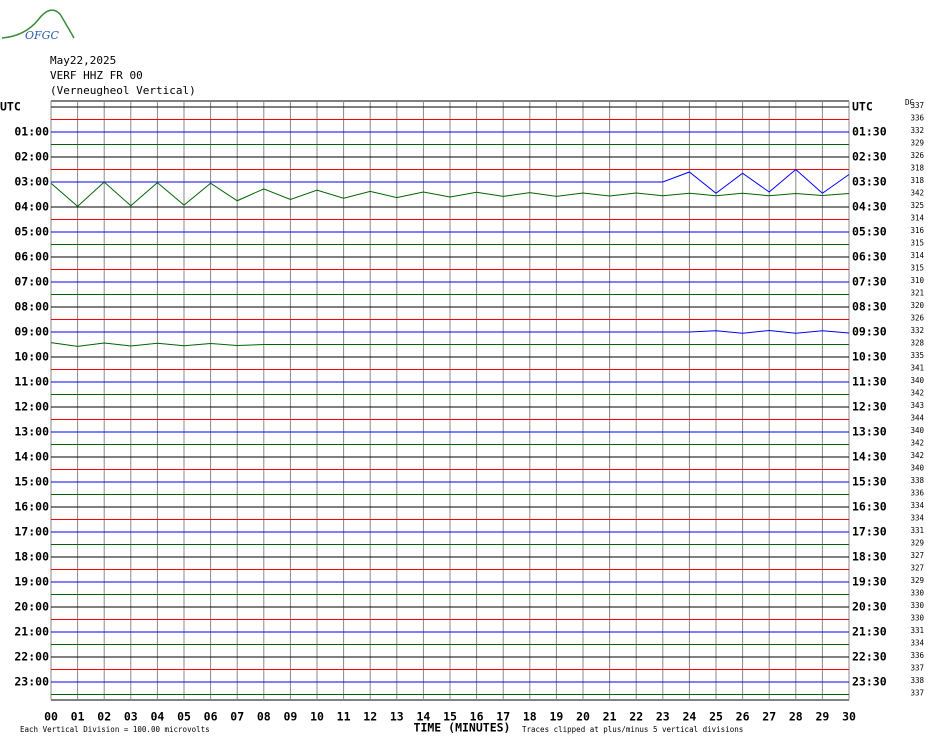 This screenshot has width=930, height=744. I want to click on x-tick-label: 18, so click(530, 717).